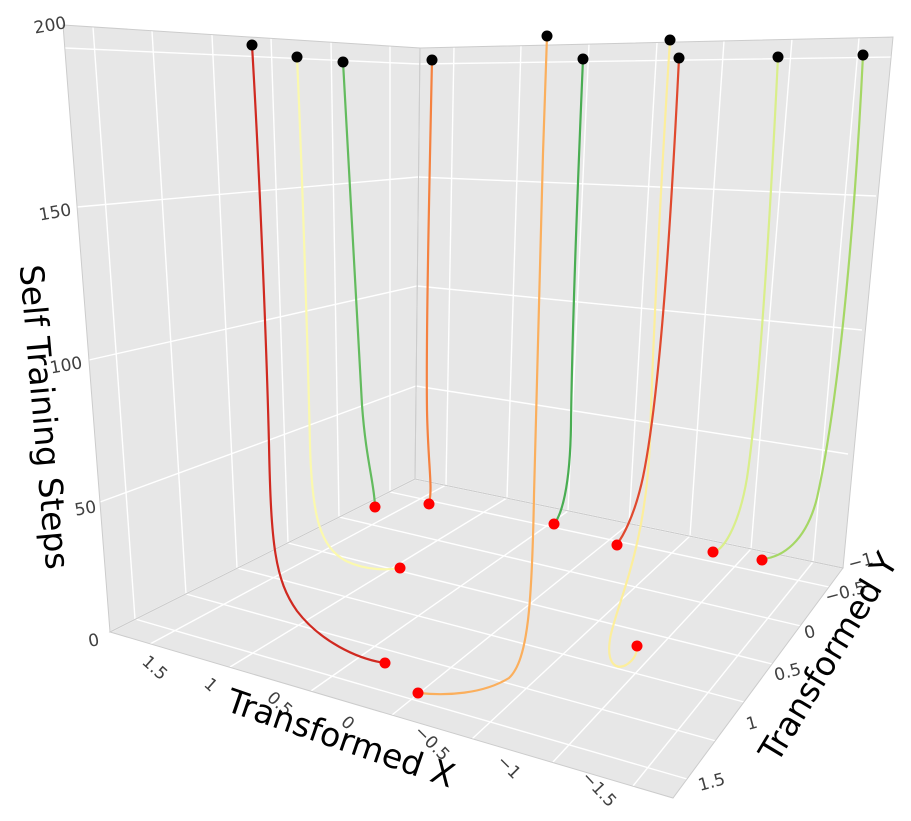 The image size is (911, 821). I want to click on y-tick-label: 0, so click(810, 633).